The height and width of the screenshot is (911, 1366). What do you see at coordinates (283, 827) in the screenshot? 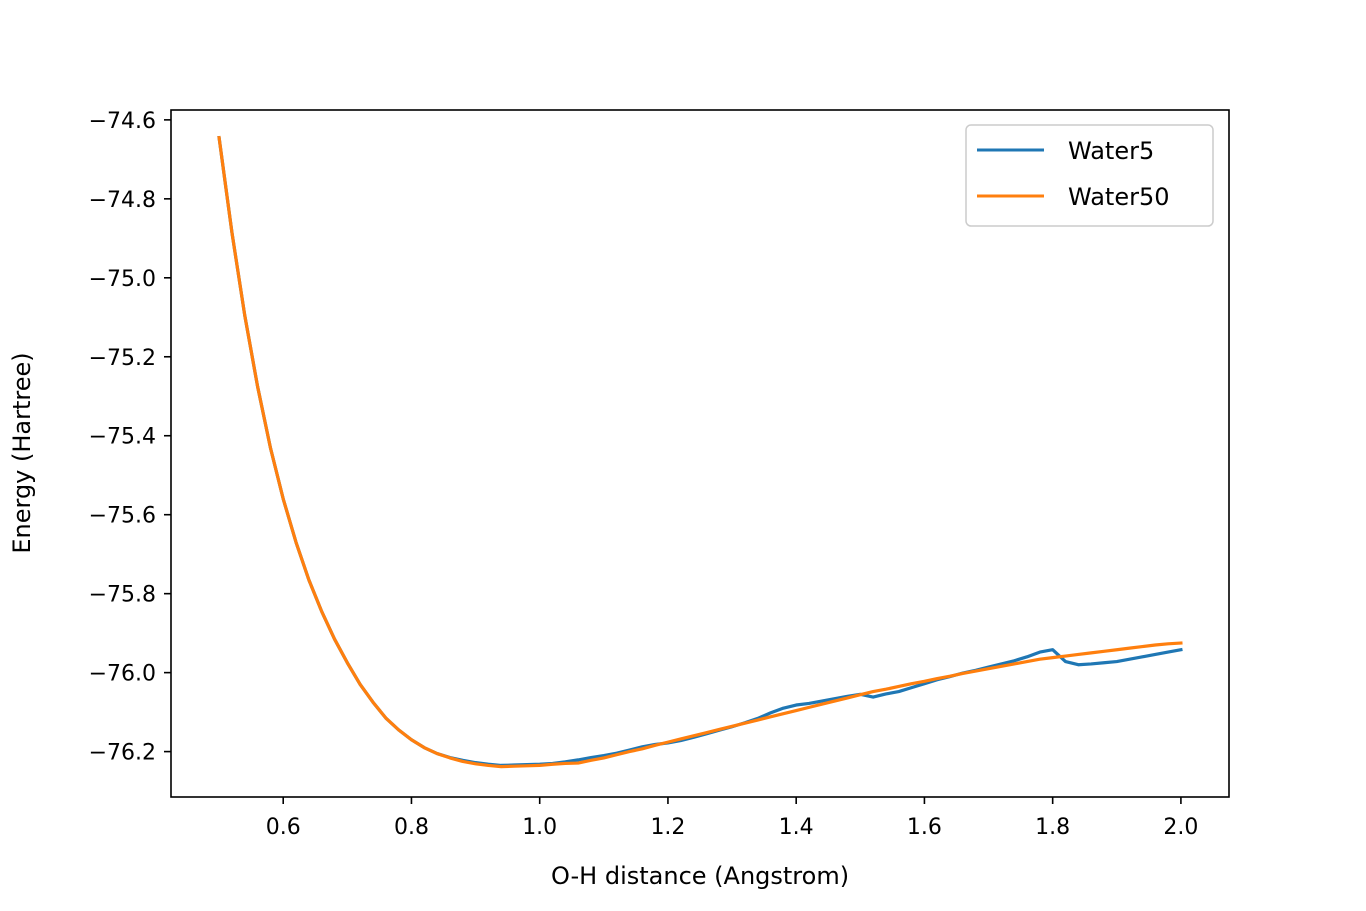
I see `x-tick-label: 0.6` at bounding box center [283, 827].